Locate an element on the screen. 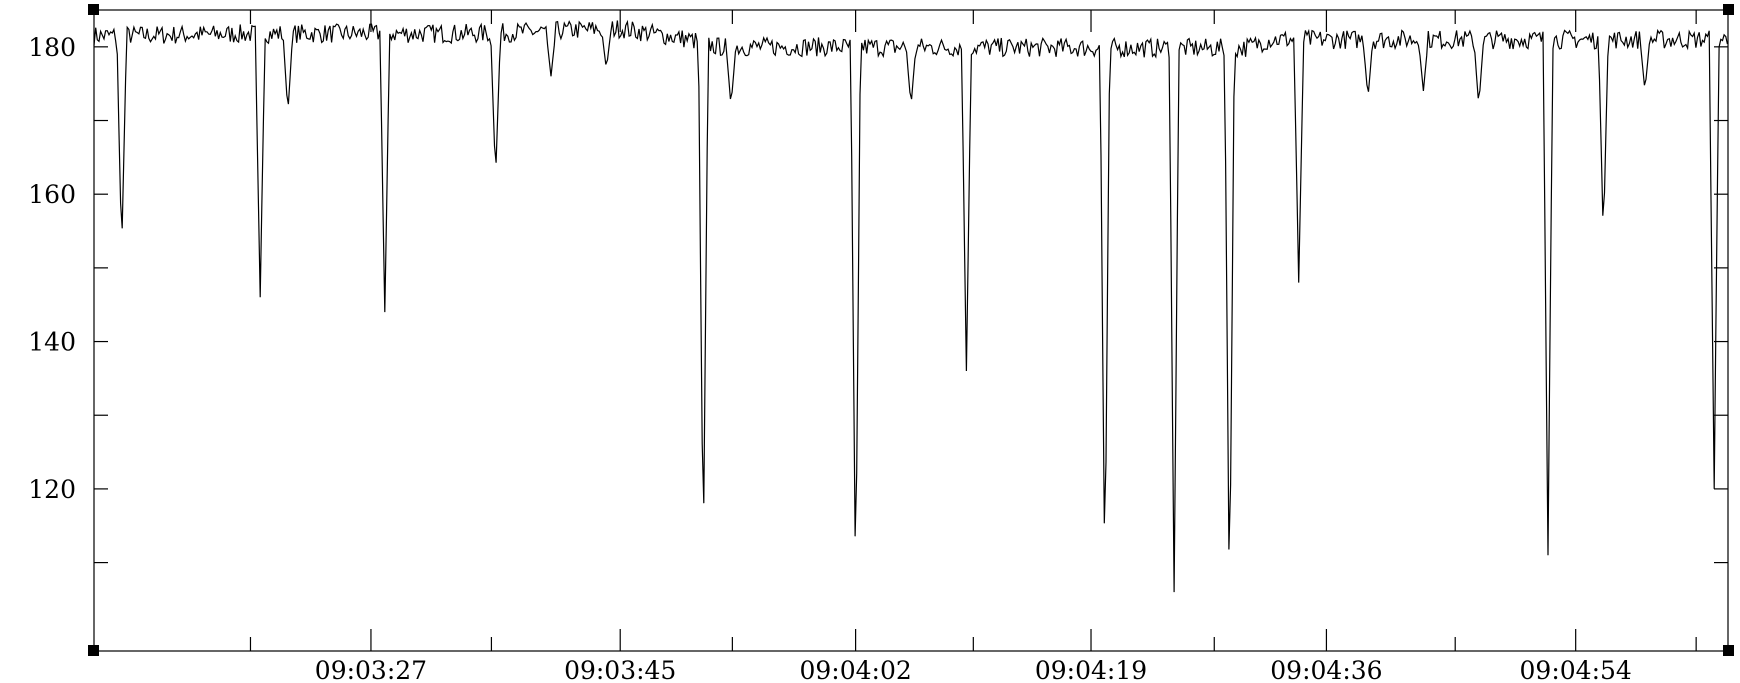  y-tick-label: 160 is located at coordinates (52, 194).